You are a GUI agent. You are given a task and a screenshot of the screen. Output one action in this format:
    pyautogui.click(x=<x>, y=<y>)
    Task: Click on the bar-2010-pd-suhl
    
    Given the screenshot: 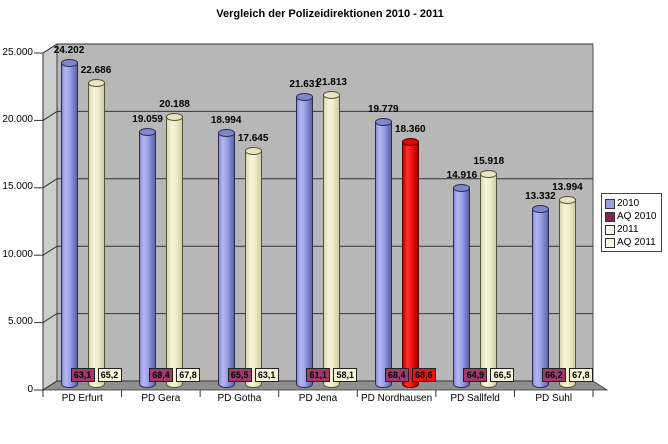 What is the action you would take?
    pyautogui.click(x=540, y=296)
    